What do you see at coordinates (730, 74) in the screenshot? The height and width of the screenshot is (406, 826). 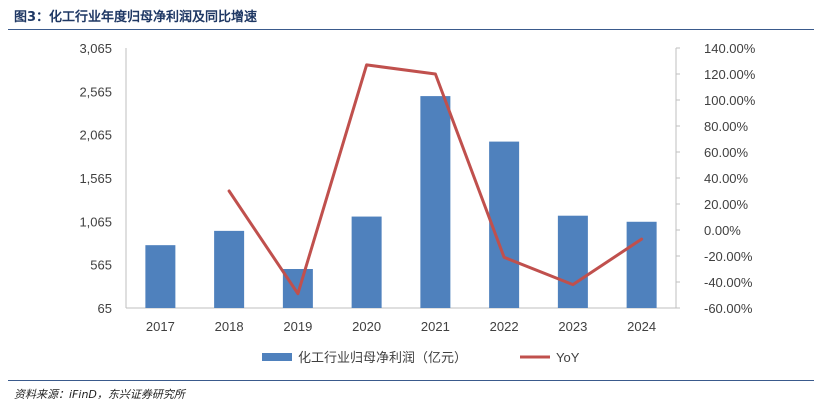 I see `right-tick-label: 120.00%` at bounding box center [730, 74].